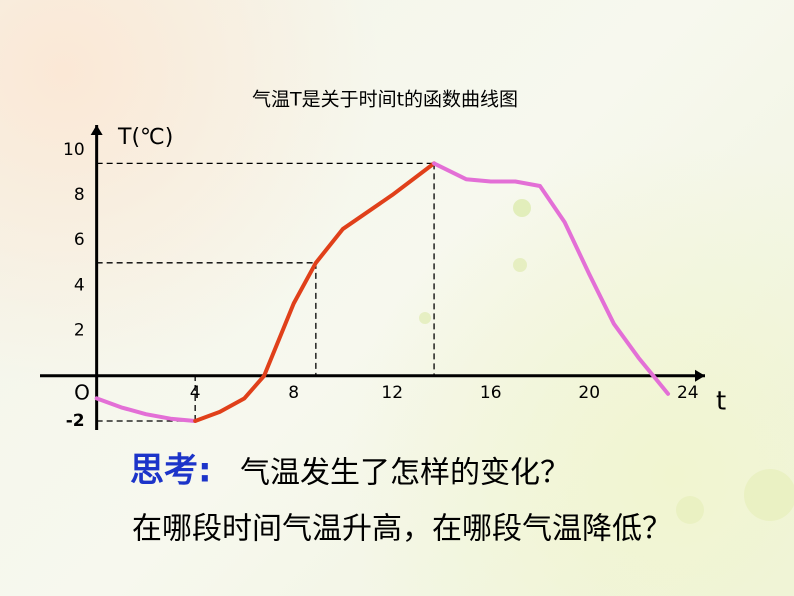 This screenshot has width=794, height=596. I want to click on y-axis-arrow, so click(96, 130).